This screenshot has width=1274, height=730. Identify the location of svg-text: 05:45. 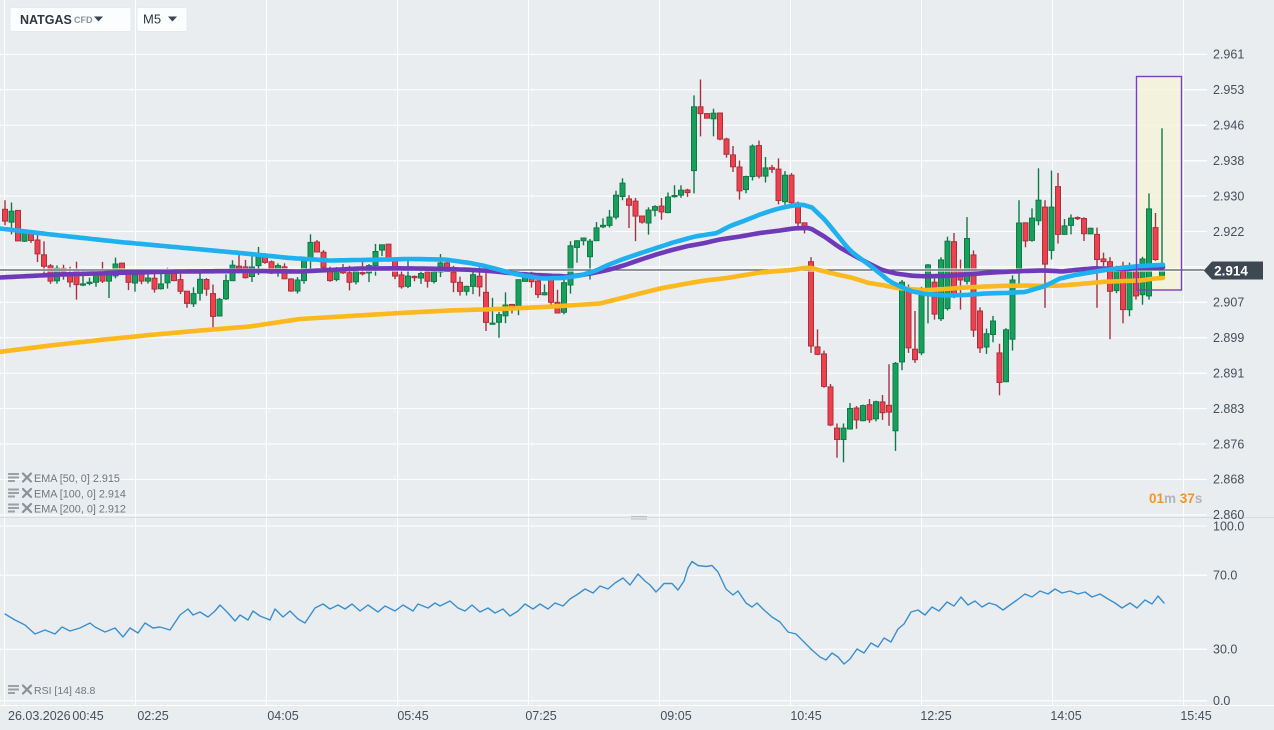
(412, 716).